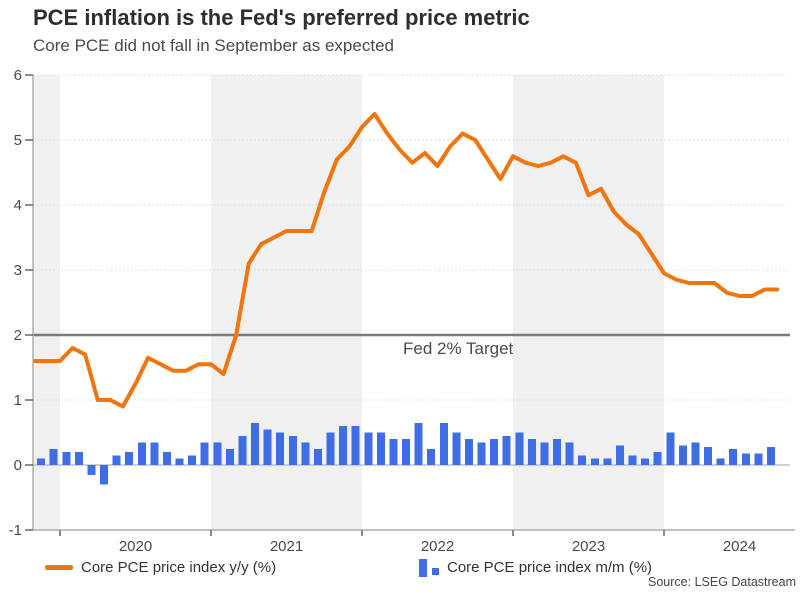  Describe the element at coordinates (550, 567) in the screenshot. I see `legend-label-mm: Core PCE price index m/m (%)` at that location.